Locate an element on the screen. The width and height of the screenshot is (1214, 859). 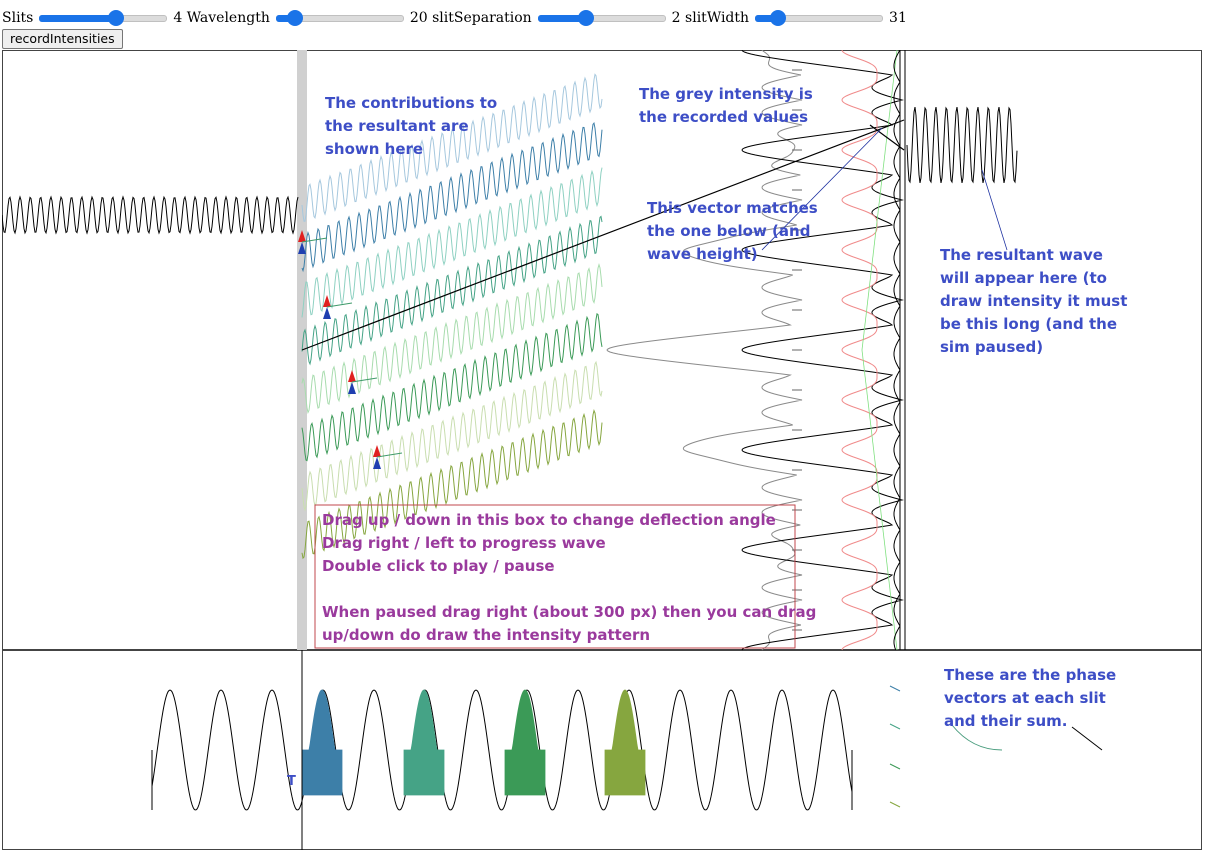
recorded-intensity-curve is located at coordinates (704, 350).